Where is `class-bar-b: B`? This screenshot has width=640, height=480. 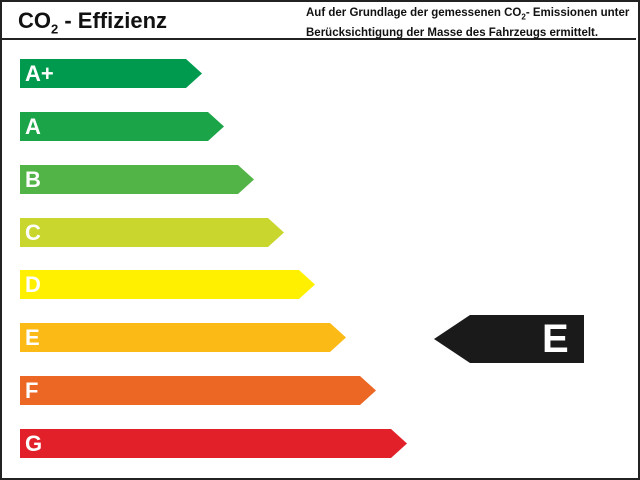
class-bar-b: B is located at coordinates (137, 179).